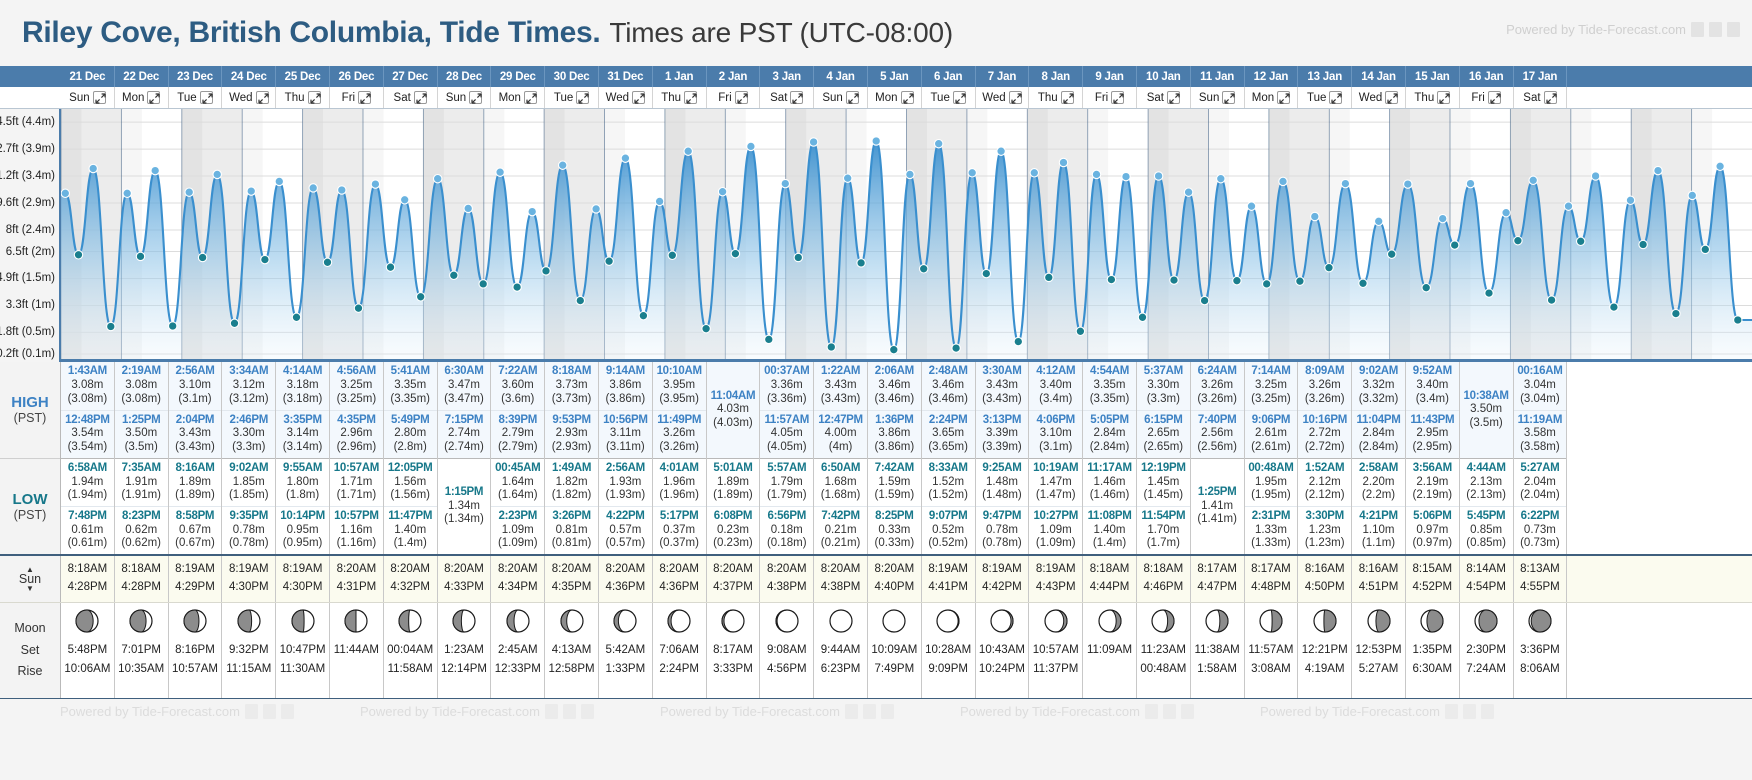 The height and width of the screenshot is (780, 1752). What do you see at coordinates (1378, 506) in the screenshot?
I see `low-tide-cell: 2:58AM 2.20m (2.2m) 4:21PM 1.10m (1.1m)` at bounding box center [1378, 506].